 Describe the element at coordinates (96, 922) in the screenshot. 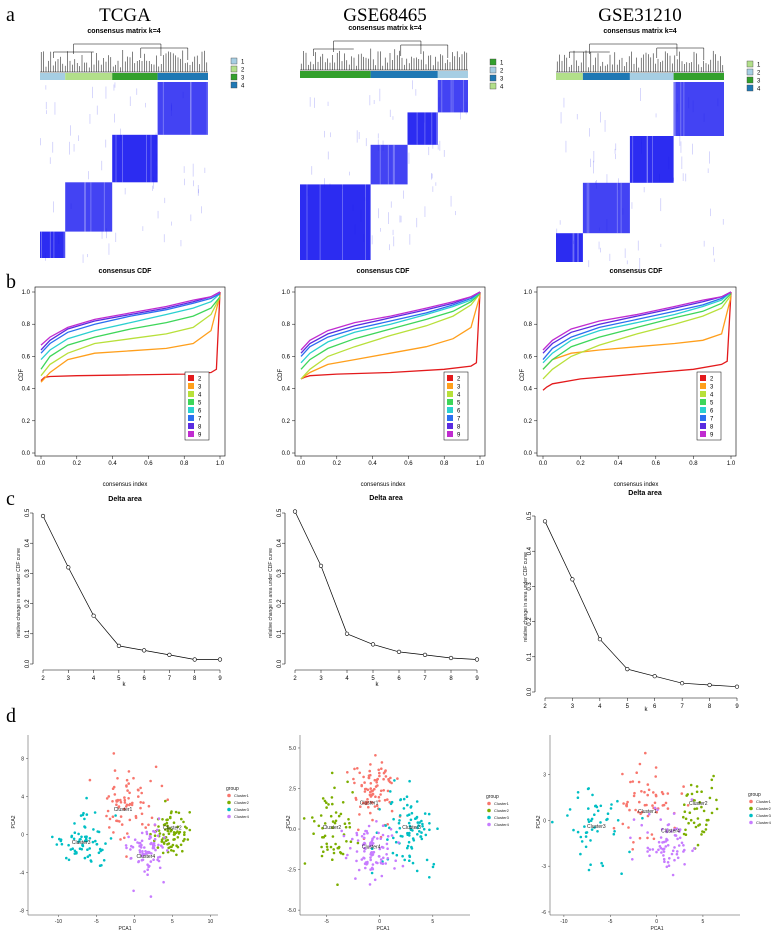

I see `x-tick-label: -5` at that location.